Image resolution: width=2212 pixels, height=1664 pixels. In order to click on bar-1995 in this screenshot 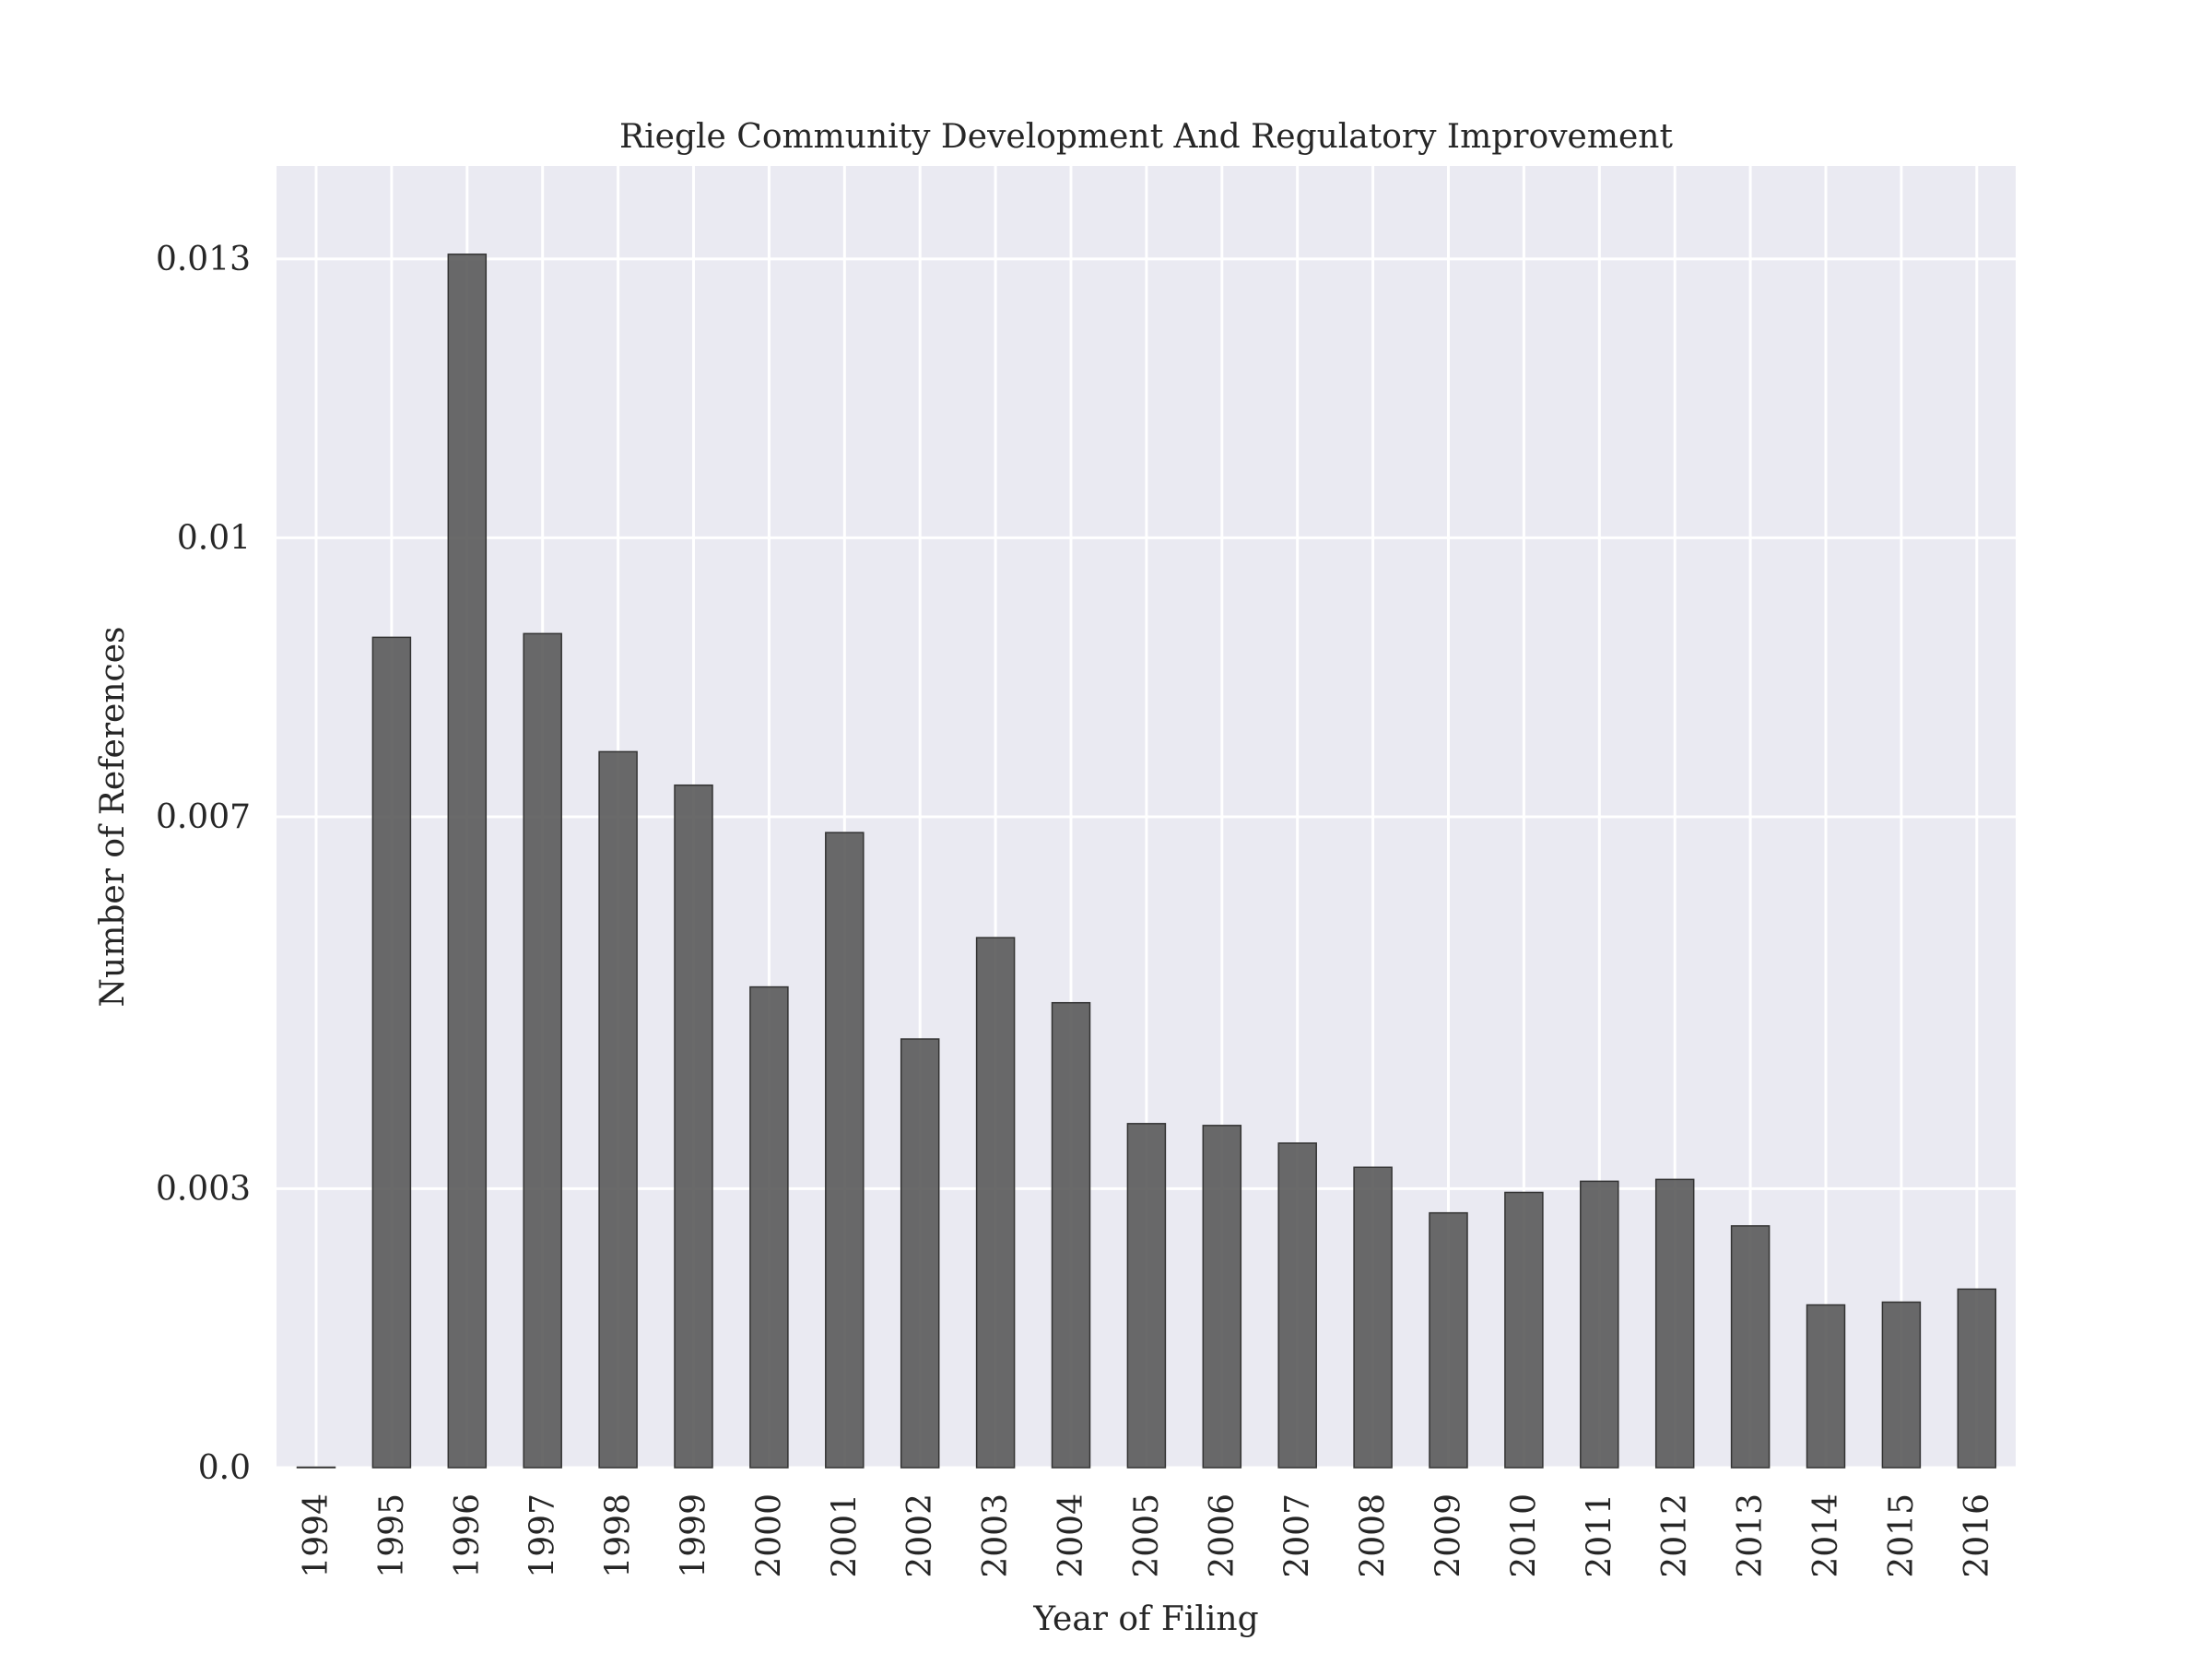, I will do `click(391, 1052)`.